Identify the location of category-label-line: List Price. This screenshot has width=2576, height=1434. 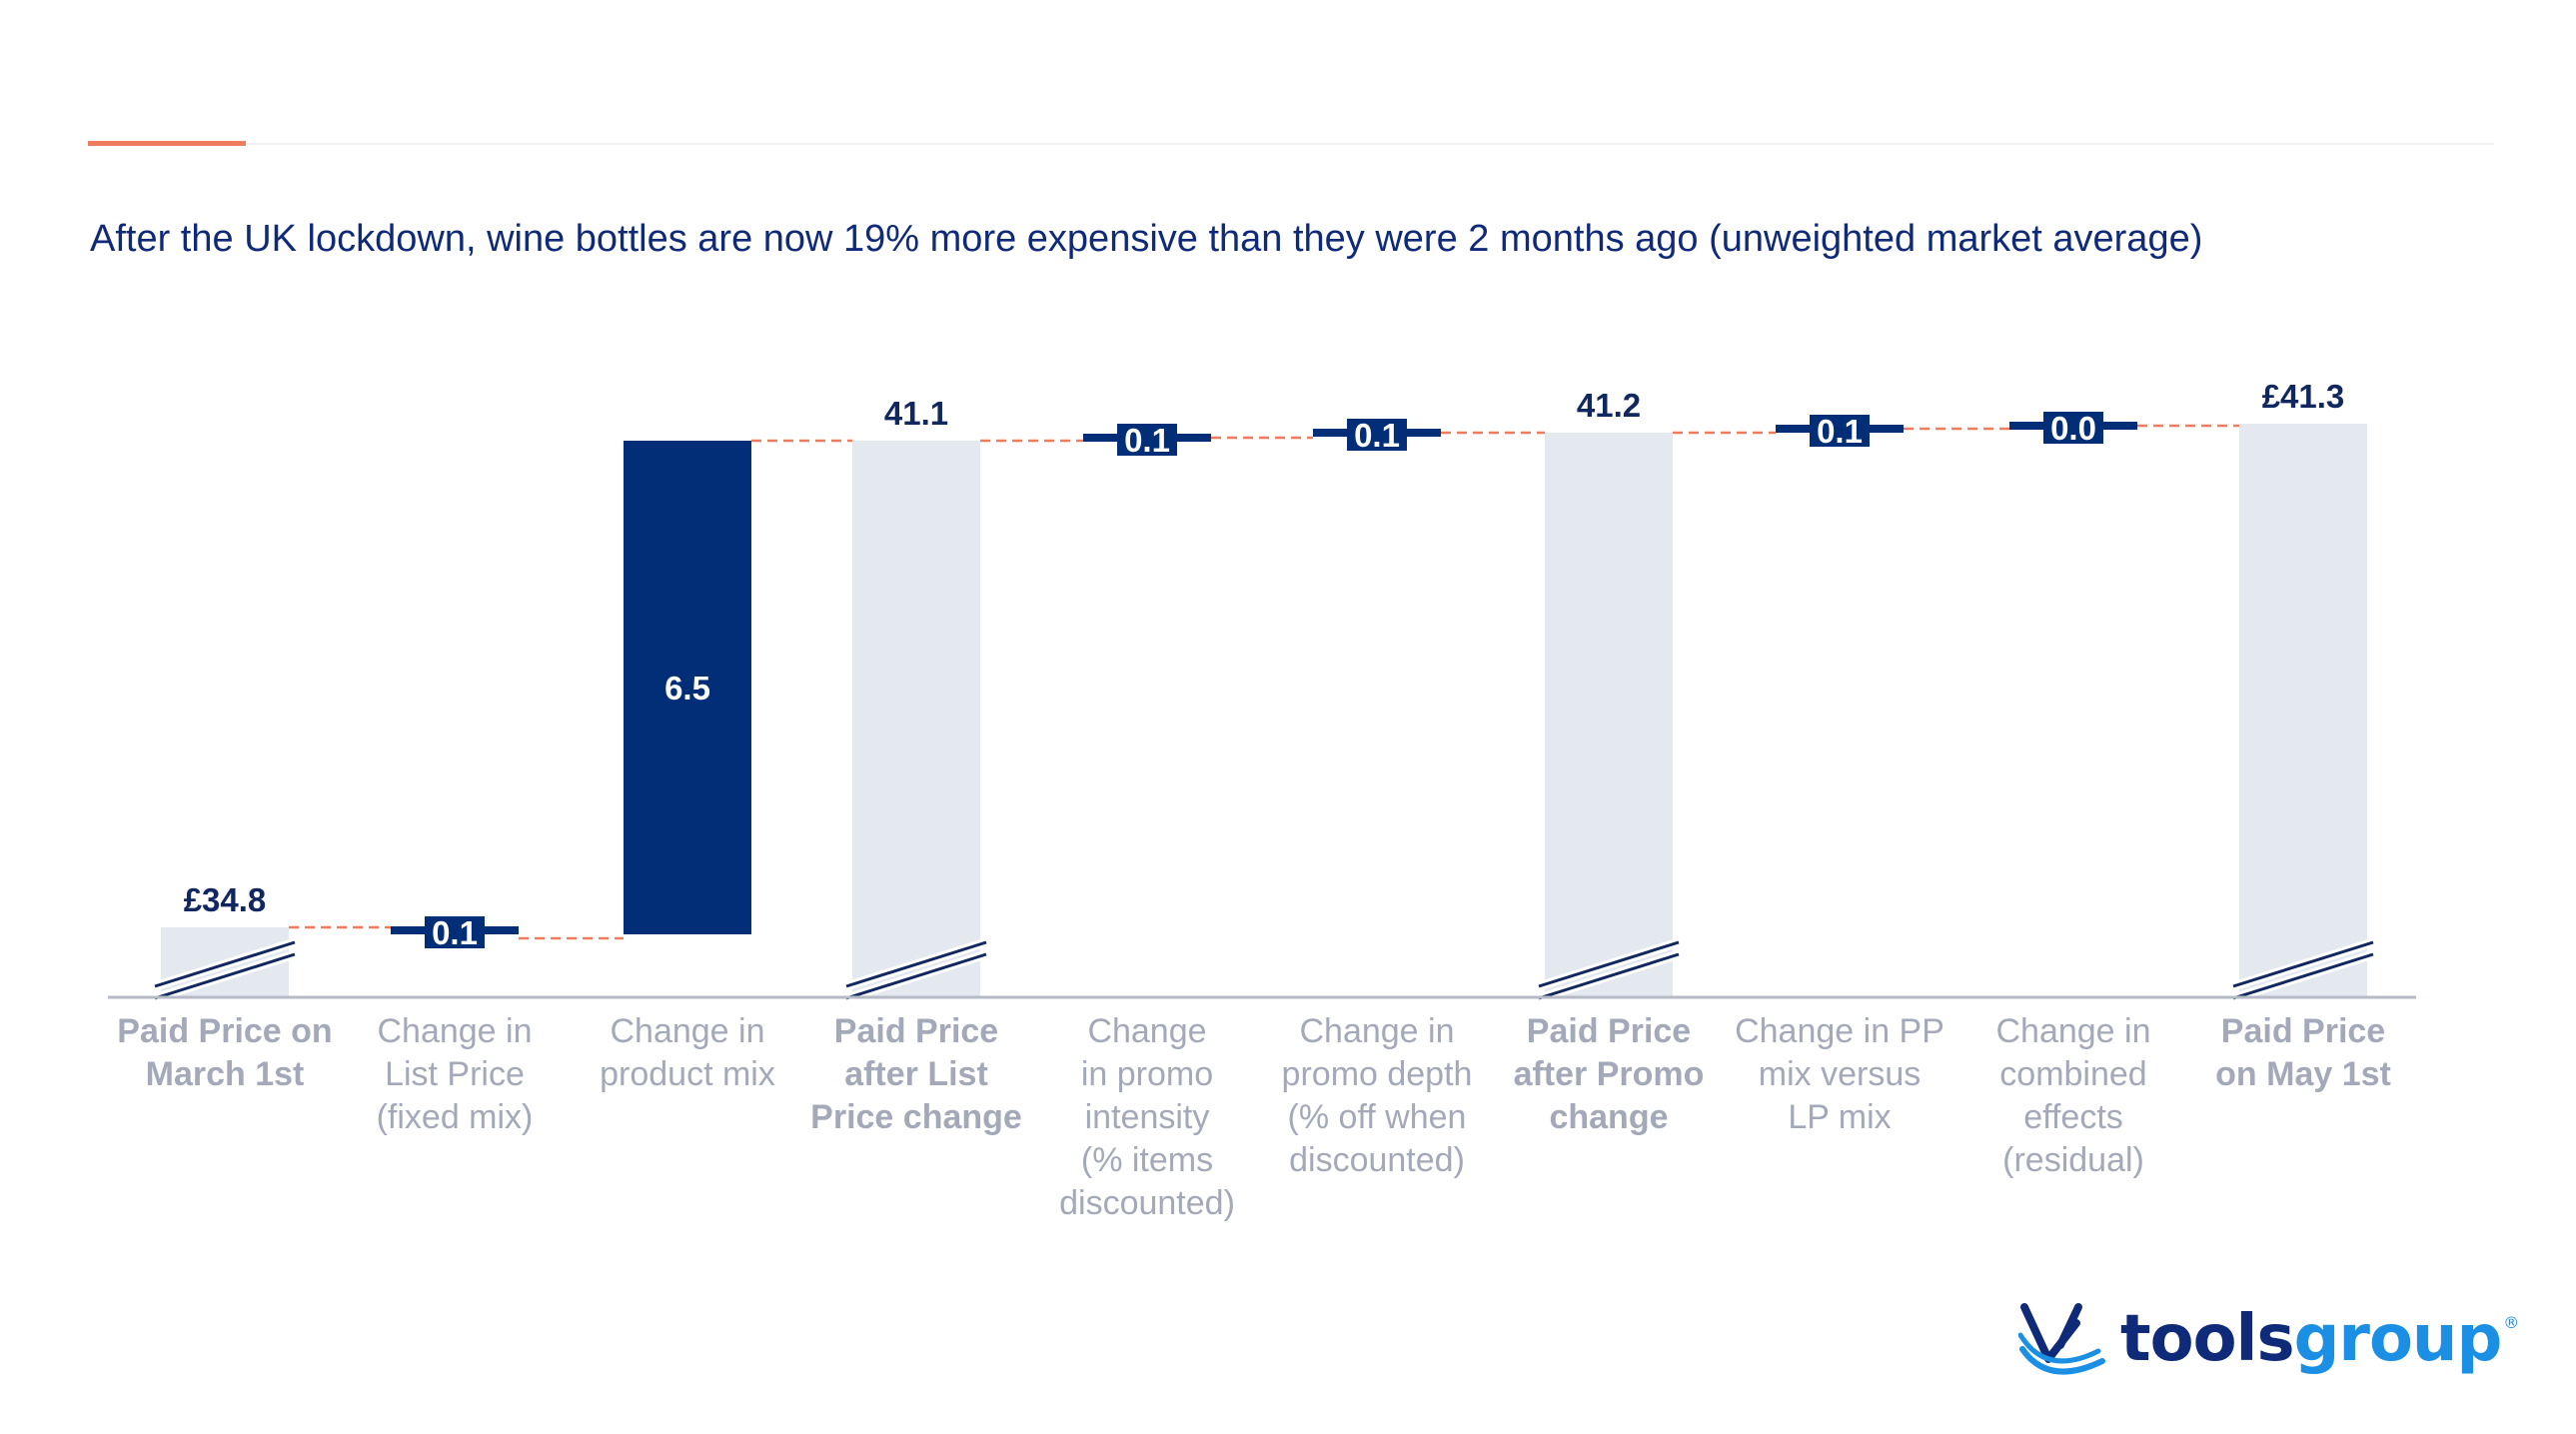
(455, 1074).